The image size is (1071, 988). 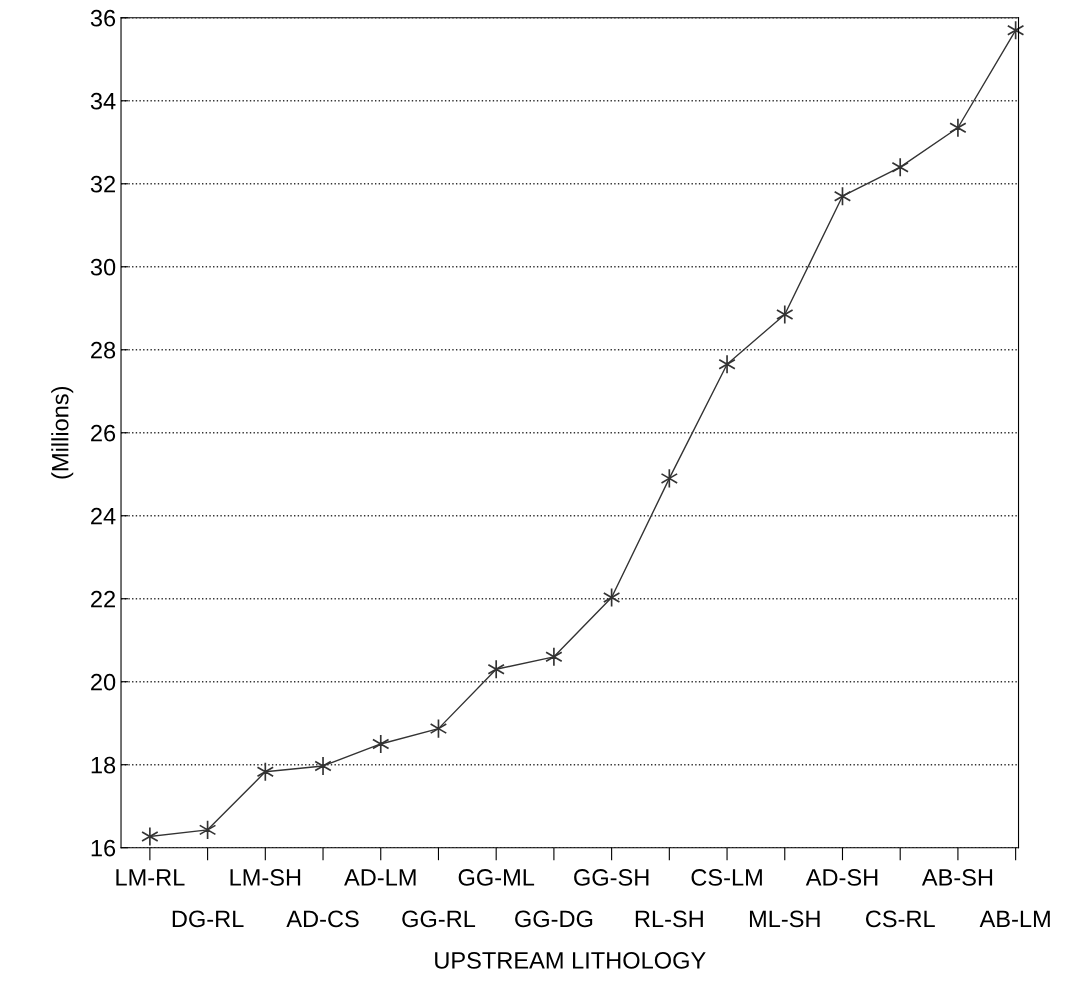 What do you see at coordinates (439, 919) in the screenshot?
I see `x-tick-label: GG-RL` at bounding box center [439, 919].